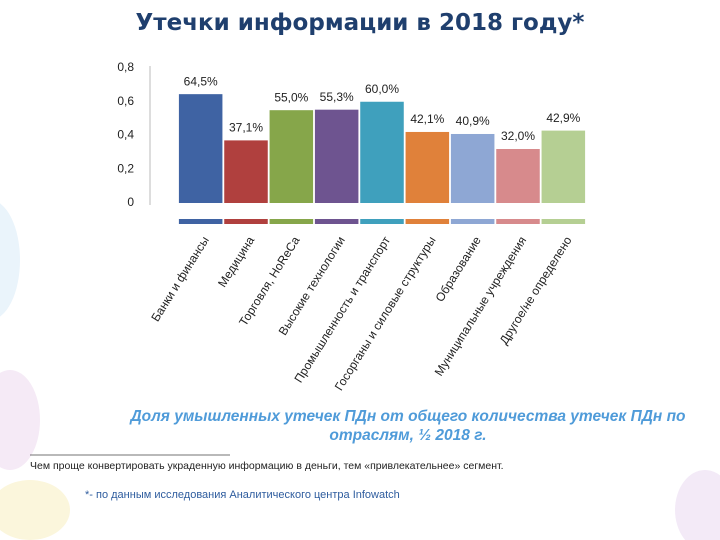  Describe the element at coordinates (337, 97) in the screenshot. I see `value-label: 55,3%` at that location.